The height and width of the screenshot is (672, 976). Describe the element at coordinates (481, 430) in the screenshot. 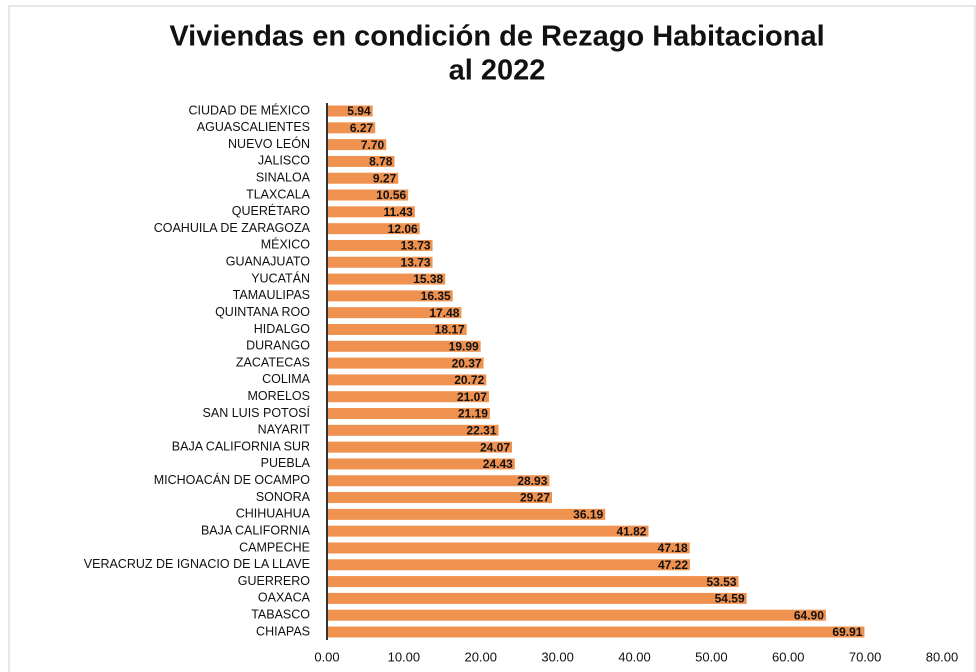

I see `data-label: 22.31` at that location.